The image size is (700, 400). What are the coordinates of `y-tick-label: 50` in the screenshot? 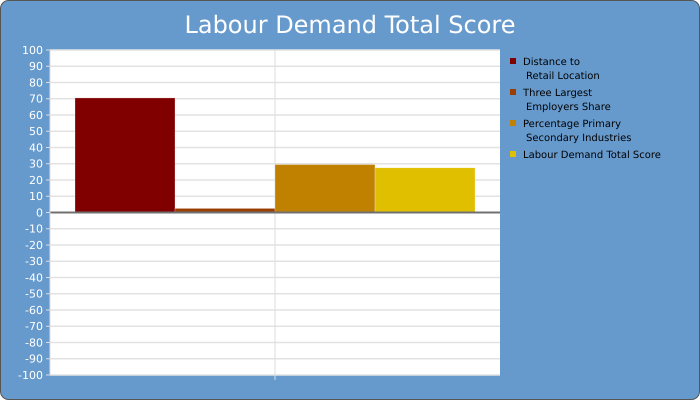 It's located at (36, 131).